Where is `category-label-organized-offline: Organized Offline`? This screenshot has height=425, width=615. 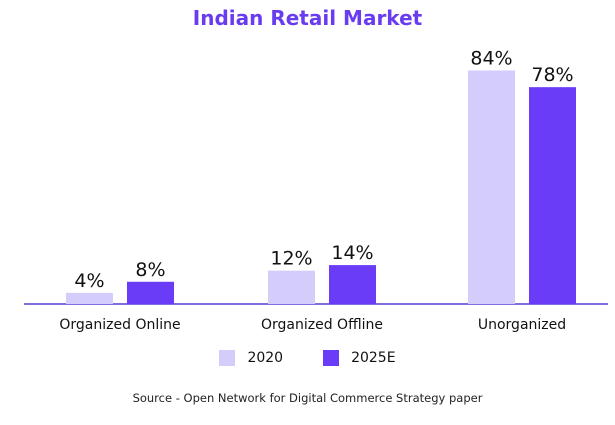
category-label-organized-offline: Organized Offline is located at coordinates (322, 325).